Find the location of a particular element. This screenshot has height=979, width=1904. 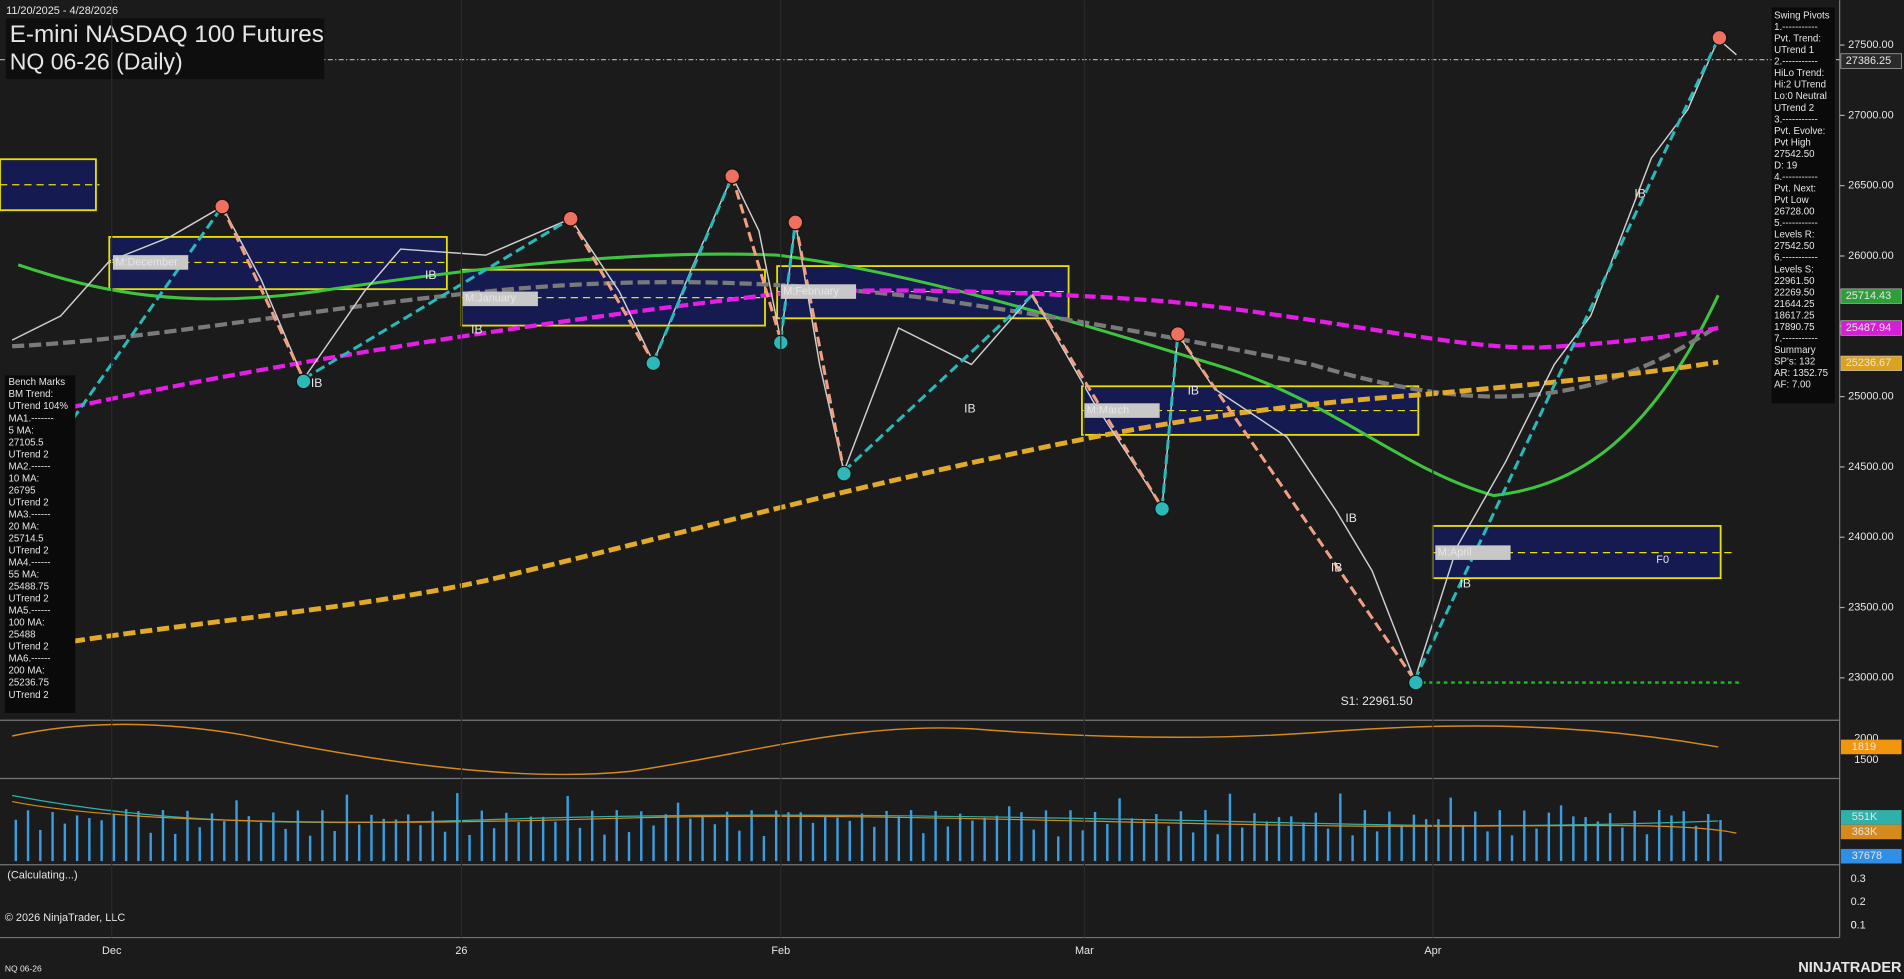

swing-pivot-line: 6.----------- is located at coordinates (1796, 258).